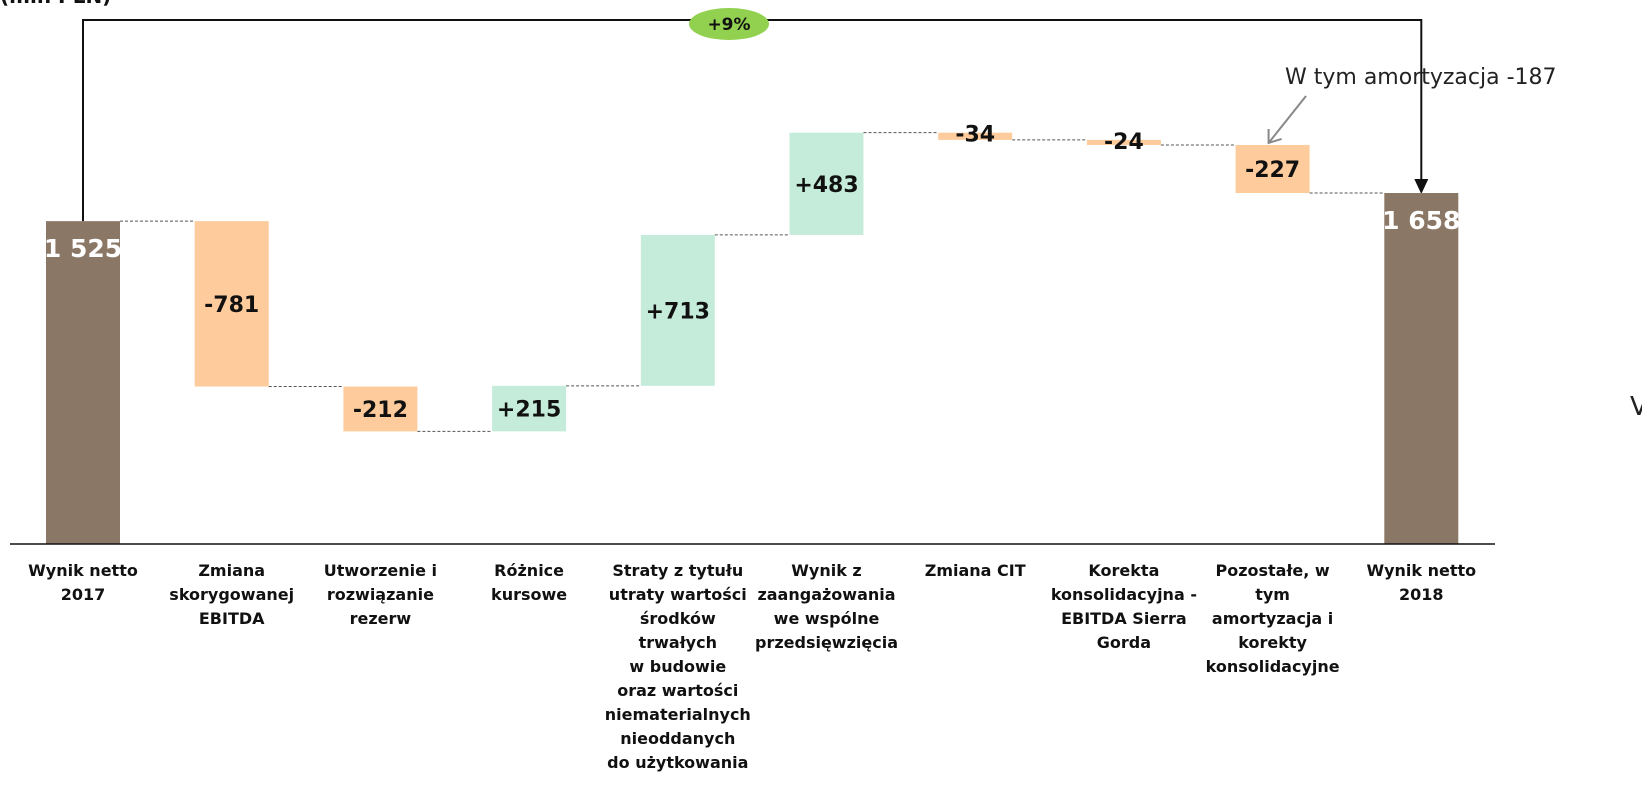 This screenshot has width=1642, height=811. I want to click on value-label-6: -34, so click(975, 135).